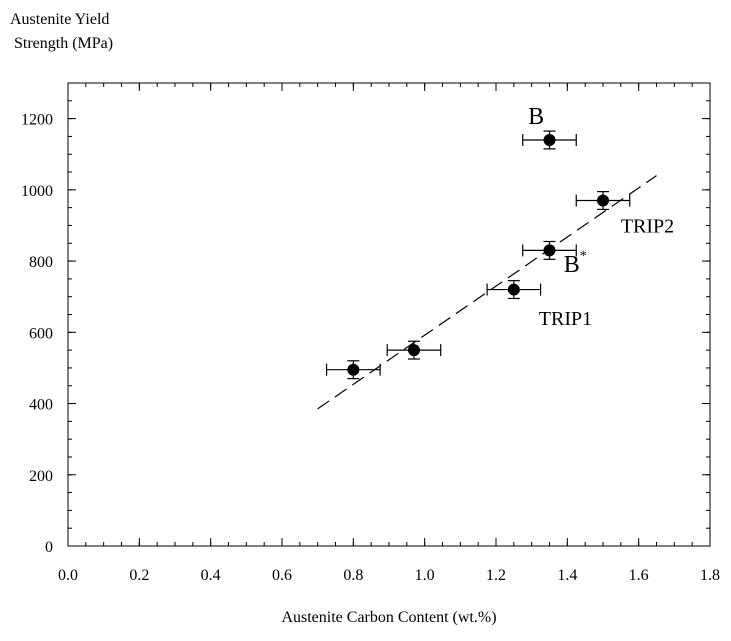  What do you see at coordinates (68, 575) in the screenshot?
I see `x-tick-label: 0.0` at bounding box center [68, 575].